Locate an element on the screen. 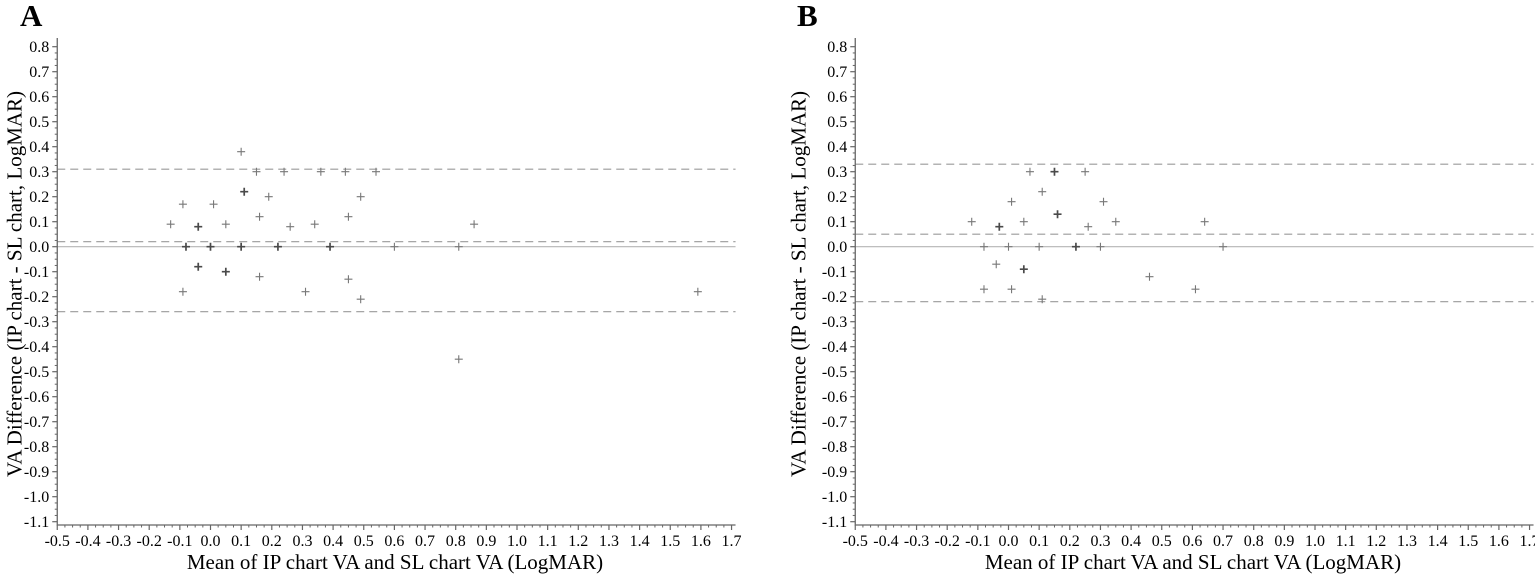 Image resolution: width=1535 pixels, height=584 pixels. y-tick-label: 0.8 is located at coordinates (837, 47).